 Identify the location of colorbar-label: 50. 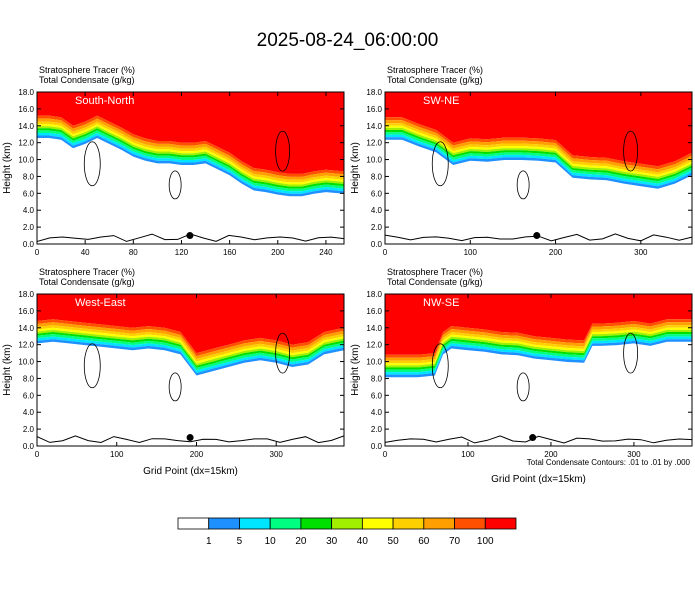
(394, 541).